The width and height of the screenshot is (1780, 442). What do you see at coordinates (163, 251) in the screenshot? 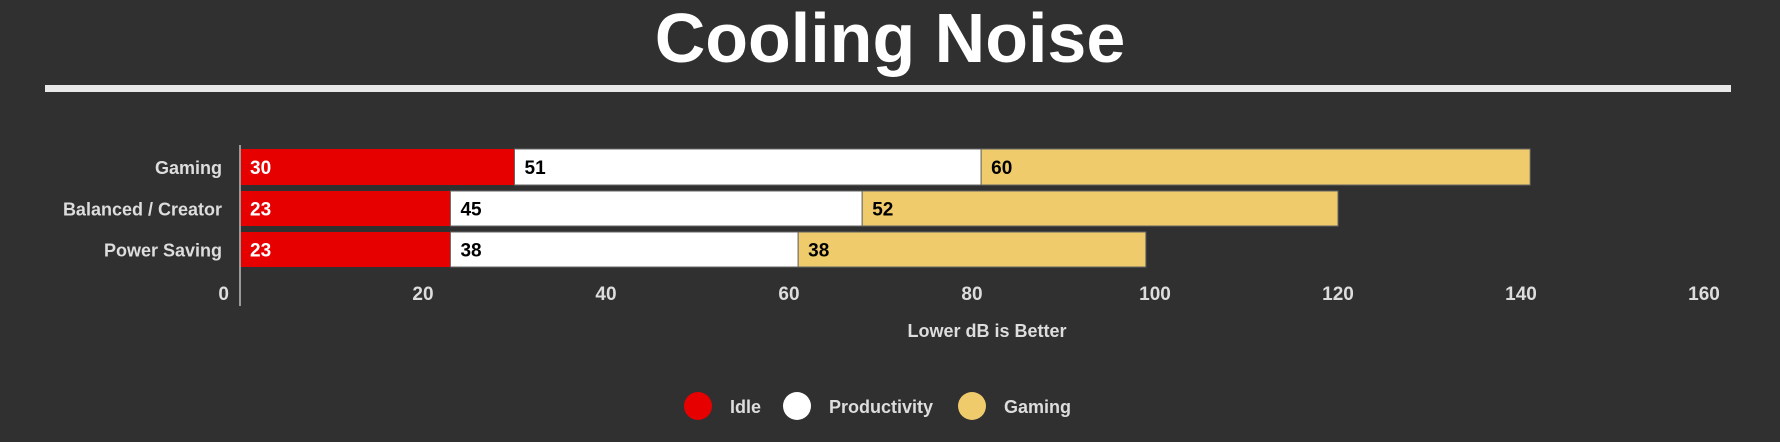
I see `category-label: Power Saving` at bounding box center [163, 251].